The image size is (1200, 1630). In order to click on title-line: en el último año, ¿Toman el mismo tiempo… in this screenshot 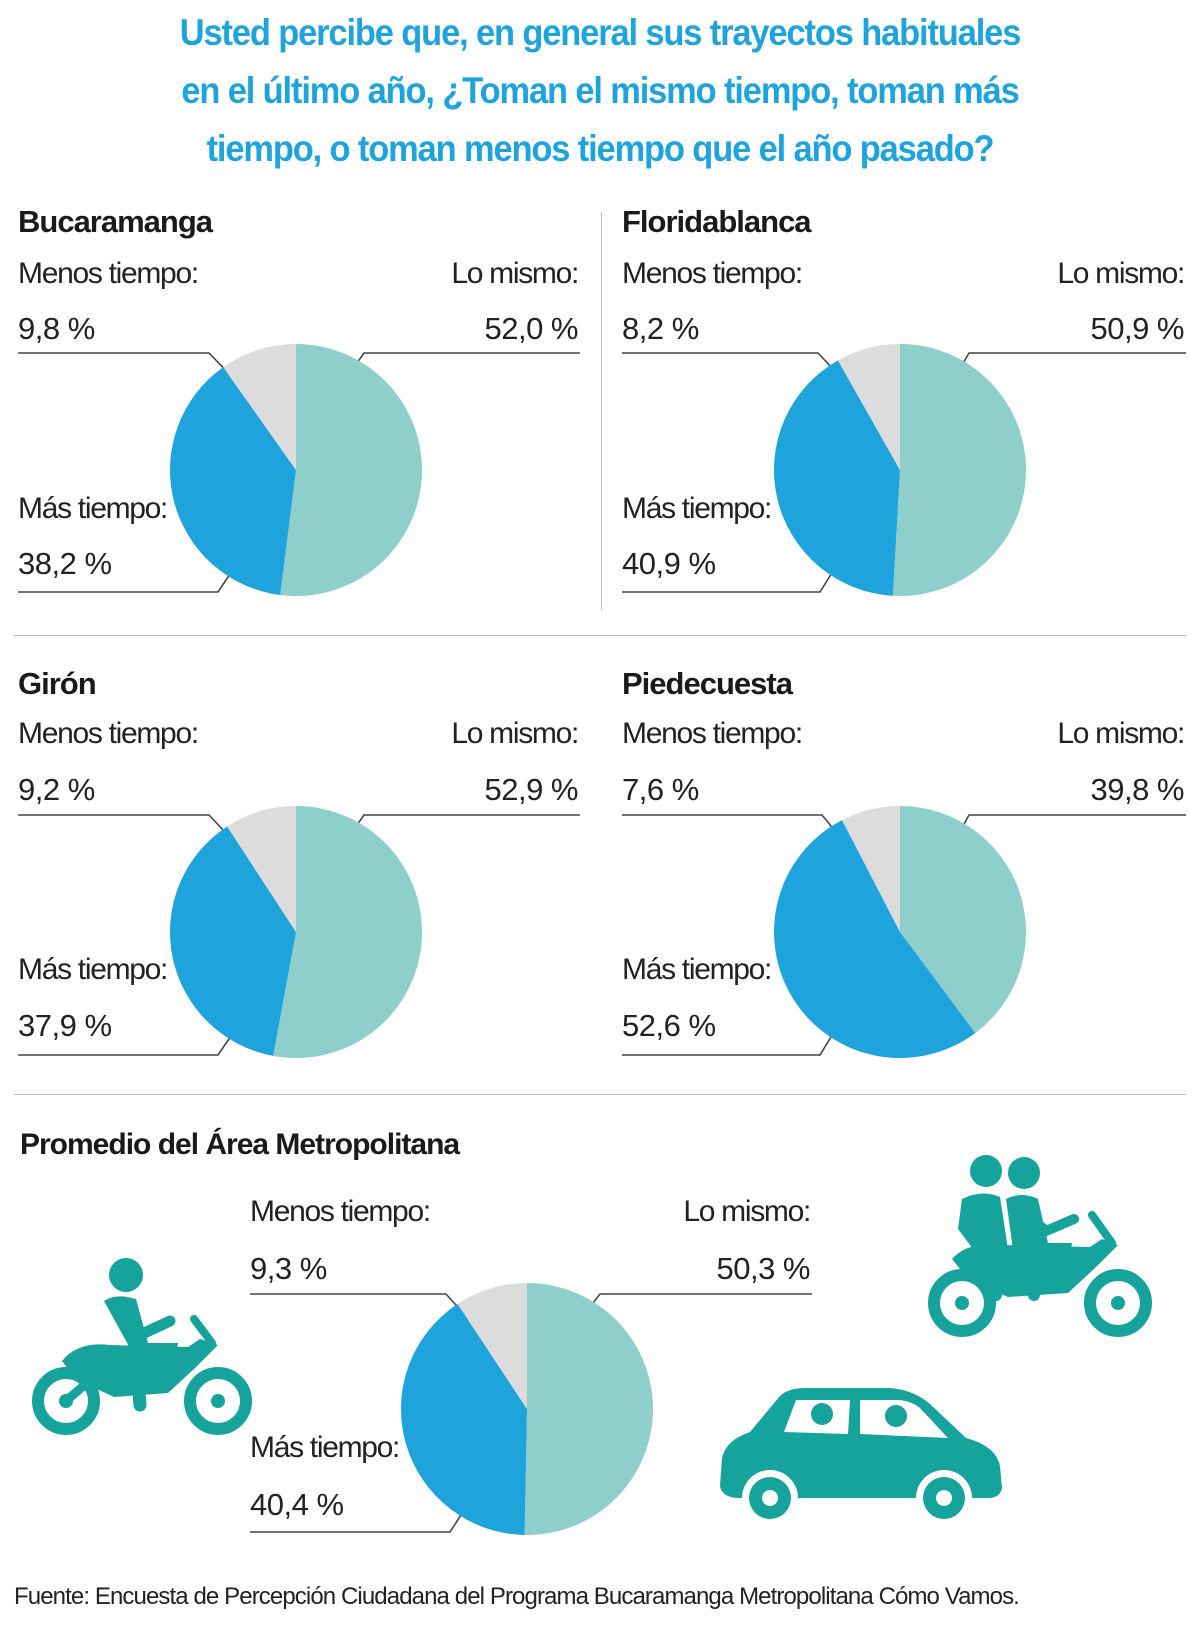, I will do `click(600, 90)`.